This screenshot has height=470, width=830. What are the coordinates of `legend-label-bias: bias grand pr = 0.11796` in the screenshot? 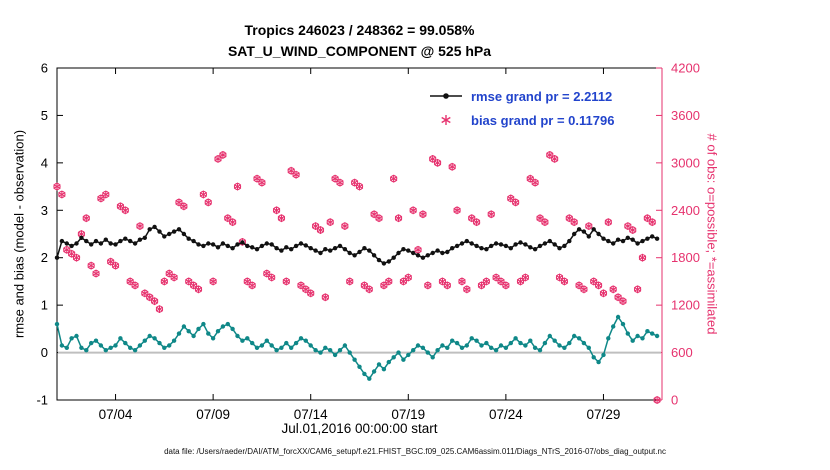 It's located at (543, 120).